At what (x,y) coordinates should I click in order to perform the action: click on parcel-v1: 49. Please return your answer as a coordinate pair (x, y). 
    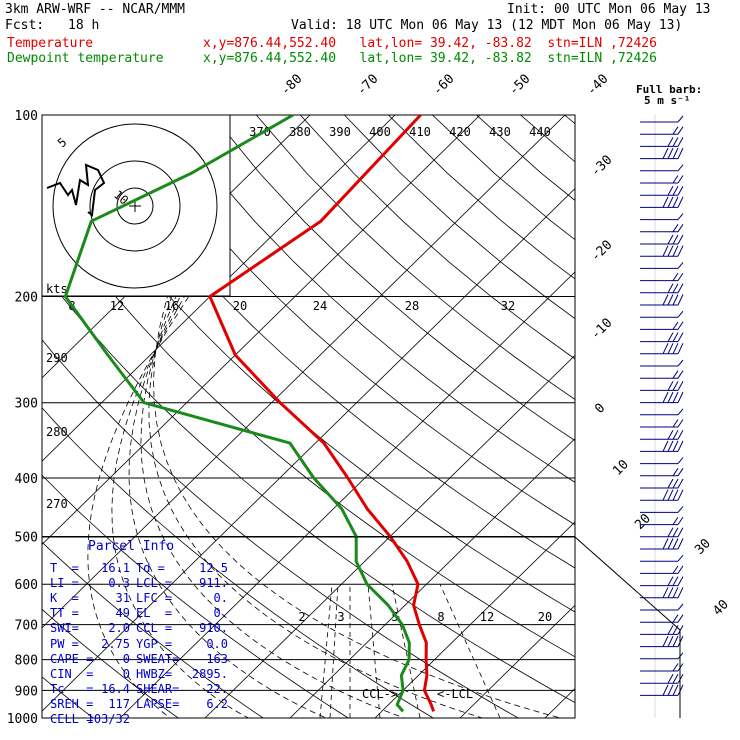
    Looking at the image, I should click on (122, 613).